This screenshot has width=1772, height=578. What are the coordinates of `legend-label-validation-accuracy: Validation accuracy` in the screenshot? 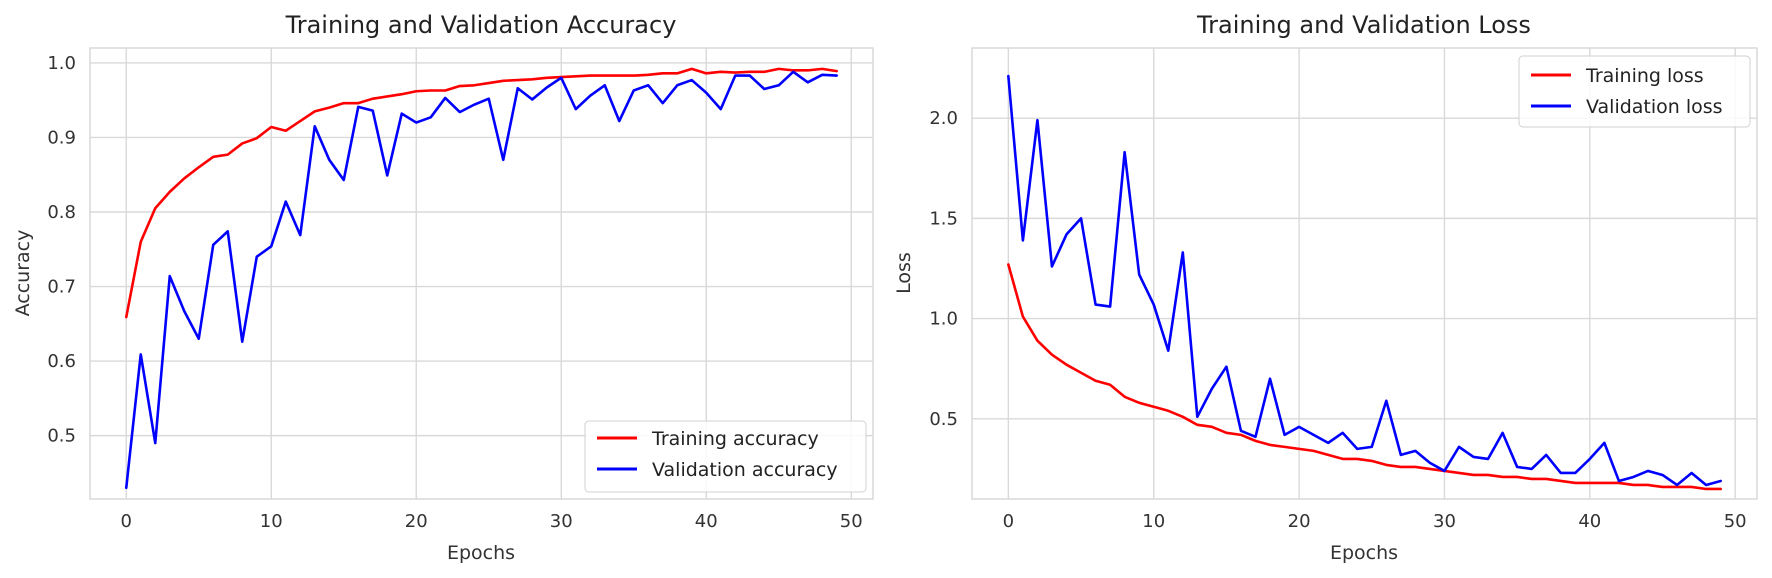 It's located at (745, 470).